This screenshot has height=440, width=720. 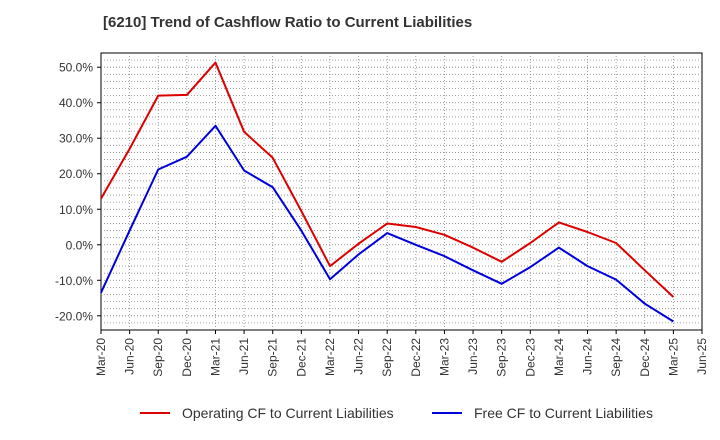 I want to click on operating-cf-legend-label: Operating CF to Current Liabilities, so click(x=288, y=413).